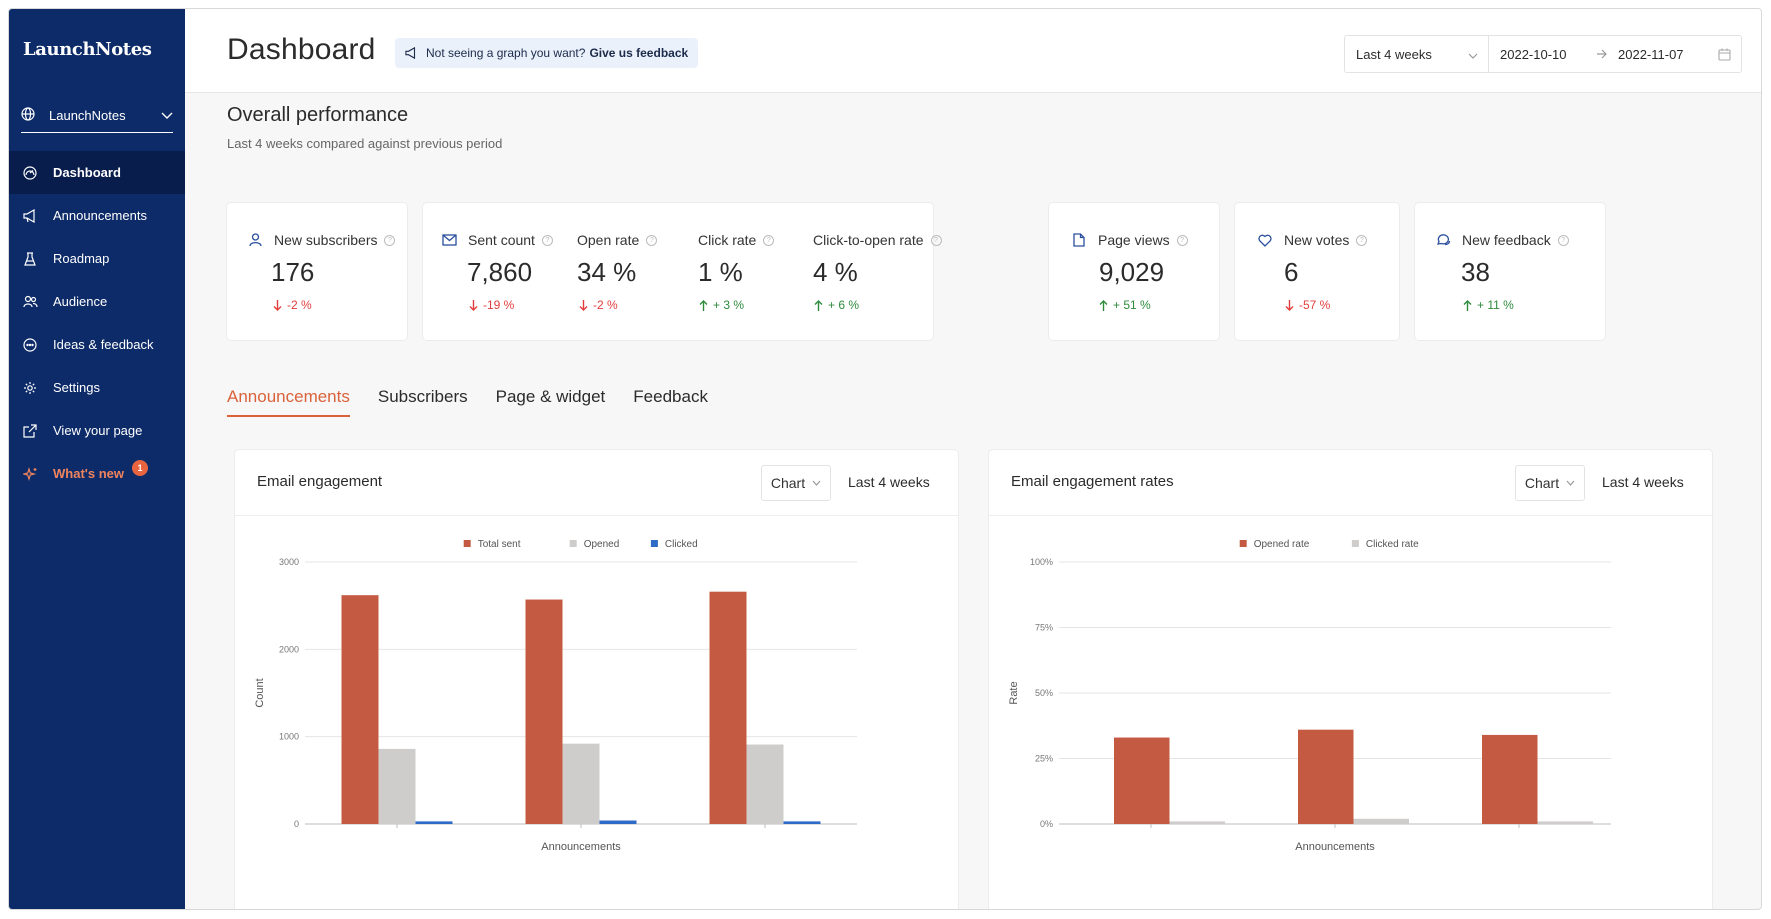 The width and height of the screenshot is (1771, 919). I want to click on calendar-icon, so click(1724, 54).